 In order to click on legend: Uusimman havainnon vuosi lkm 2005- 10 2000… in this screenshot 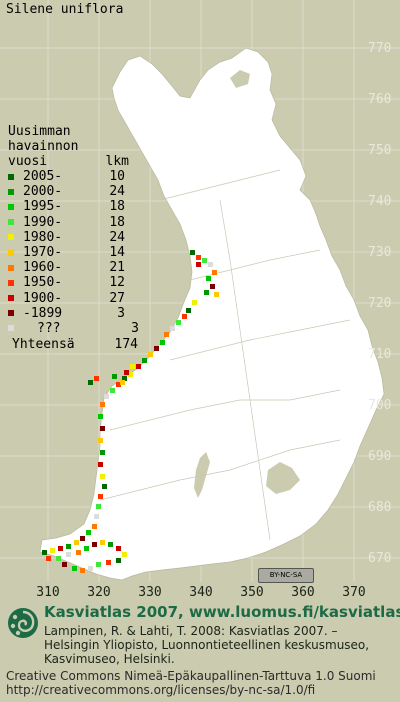, I will do `click(73, 238)`.